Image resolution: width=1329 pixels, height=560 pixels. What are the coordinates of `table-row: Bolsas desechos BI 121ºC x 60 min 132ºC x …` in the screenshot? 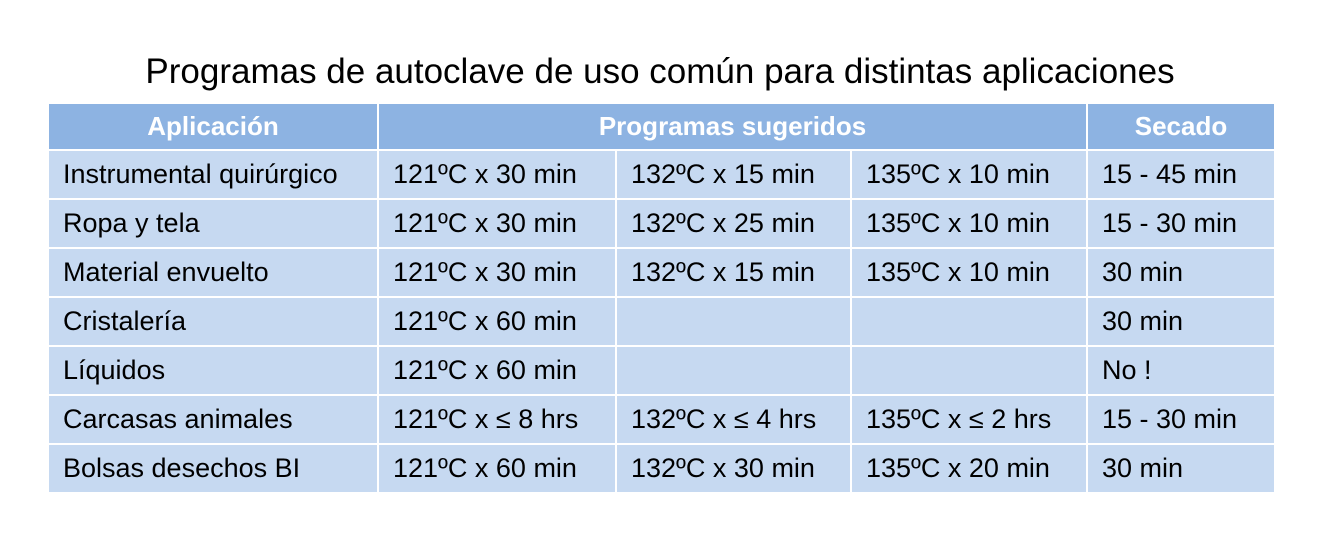 It's located at (661, 468).